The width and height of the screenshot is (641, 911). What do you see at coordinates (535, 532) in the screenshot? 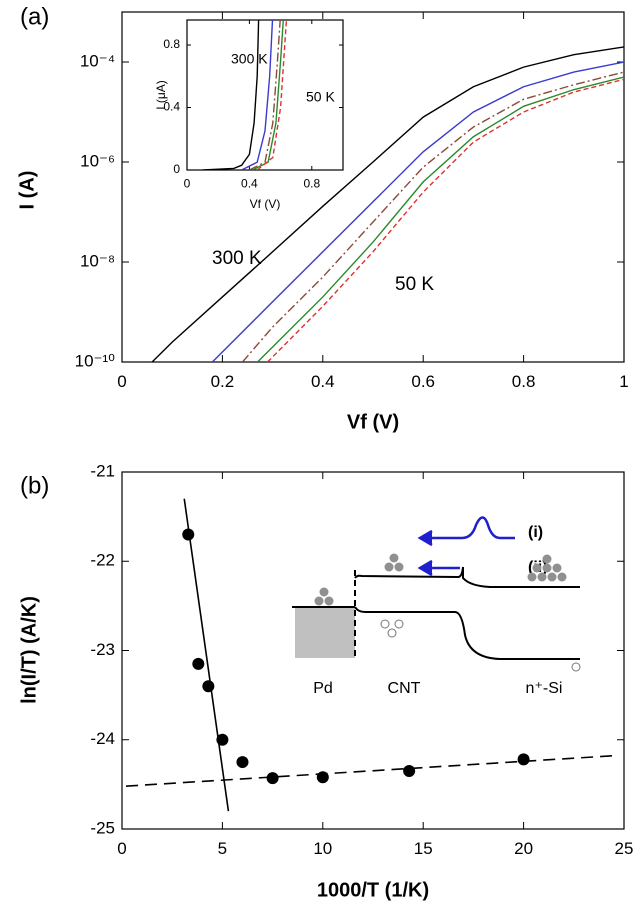
I see `diagram-label: (i)` at bounding box center [535, 532].